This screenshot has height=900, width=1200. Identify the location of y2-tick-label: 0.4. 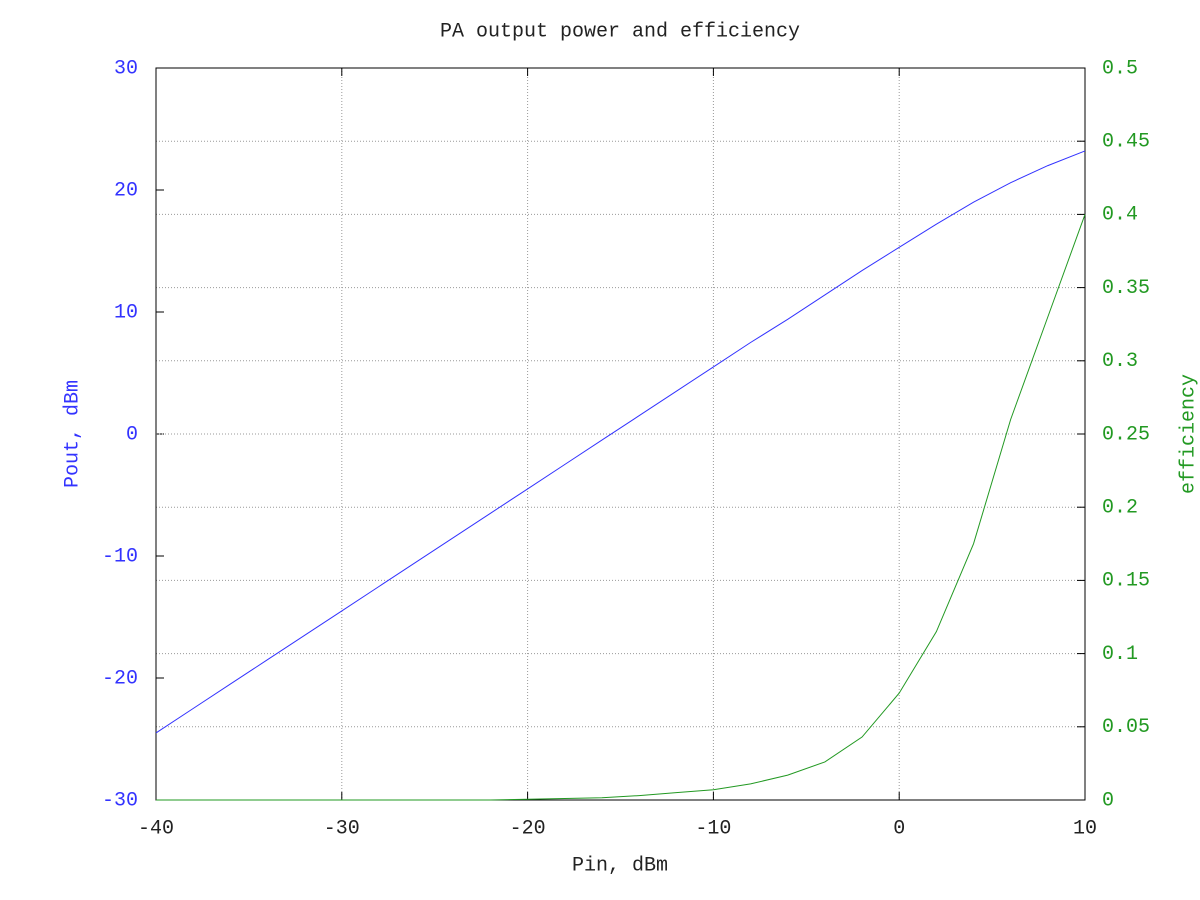
(1120, 215).